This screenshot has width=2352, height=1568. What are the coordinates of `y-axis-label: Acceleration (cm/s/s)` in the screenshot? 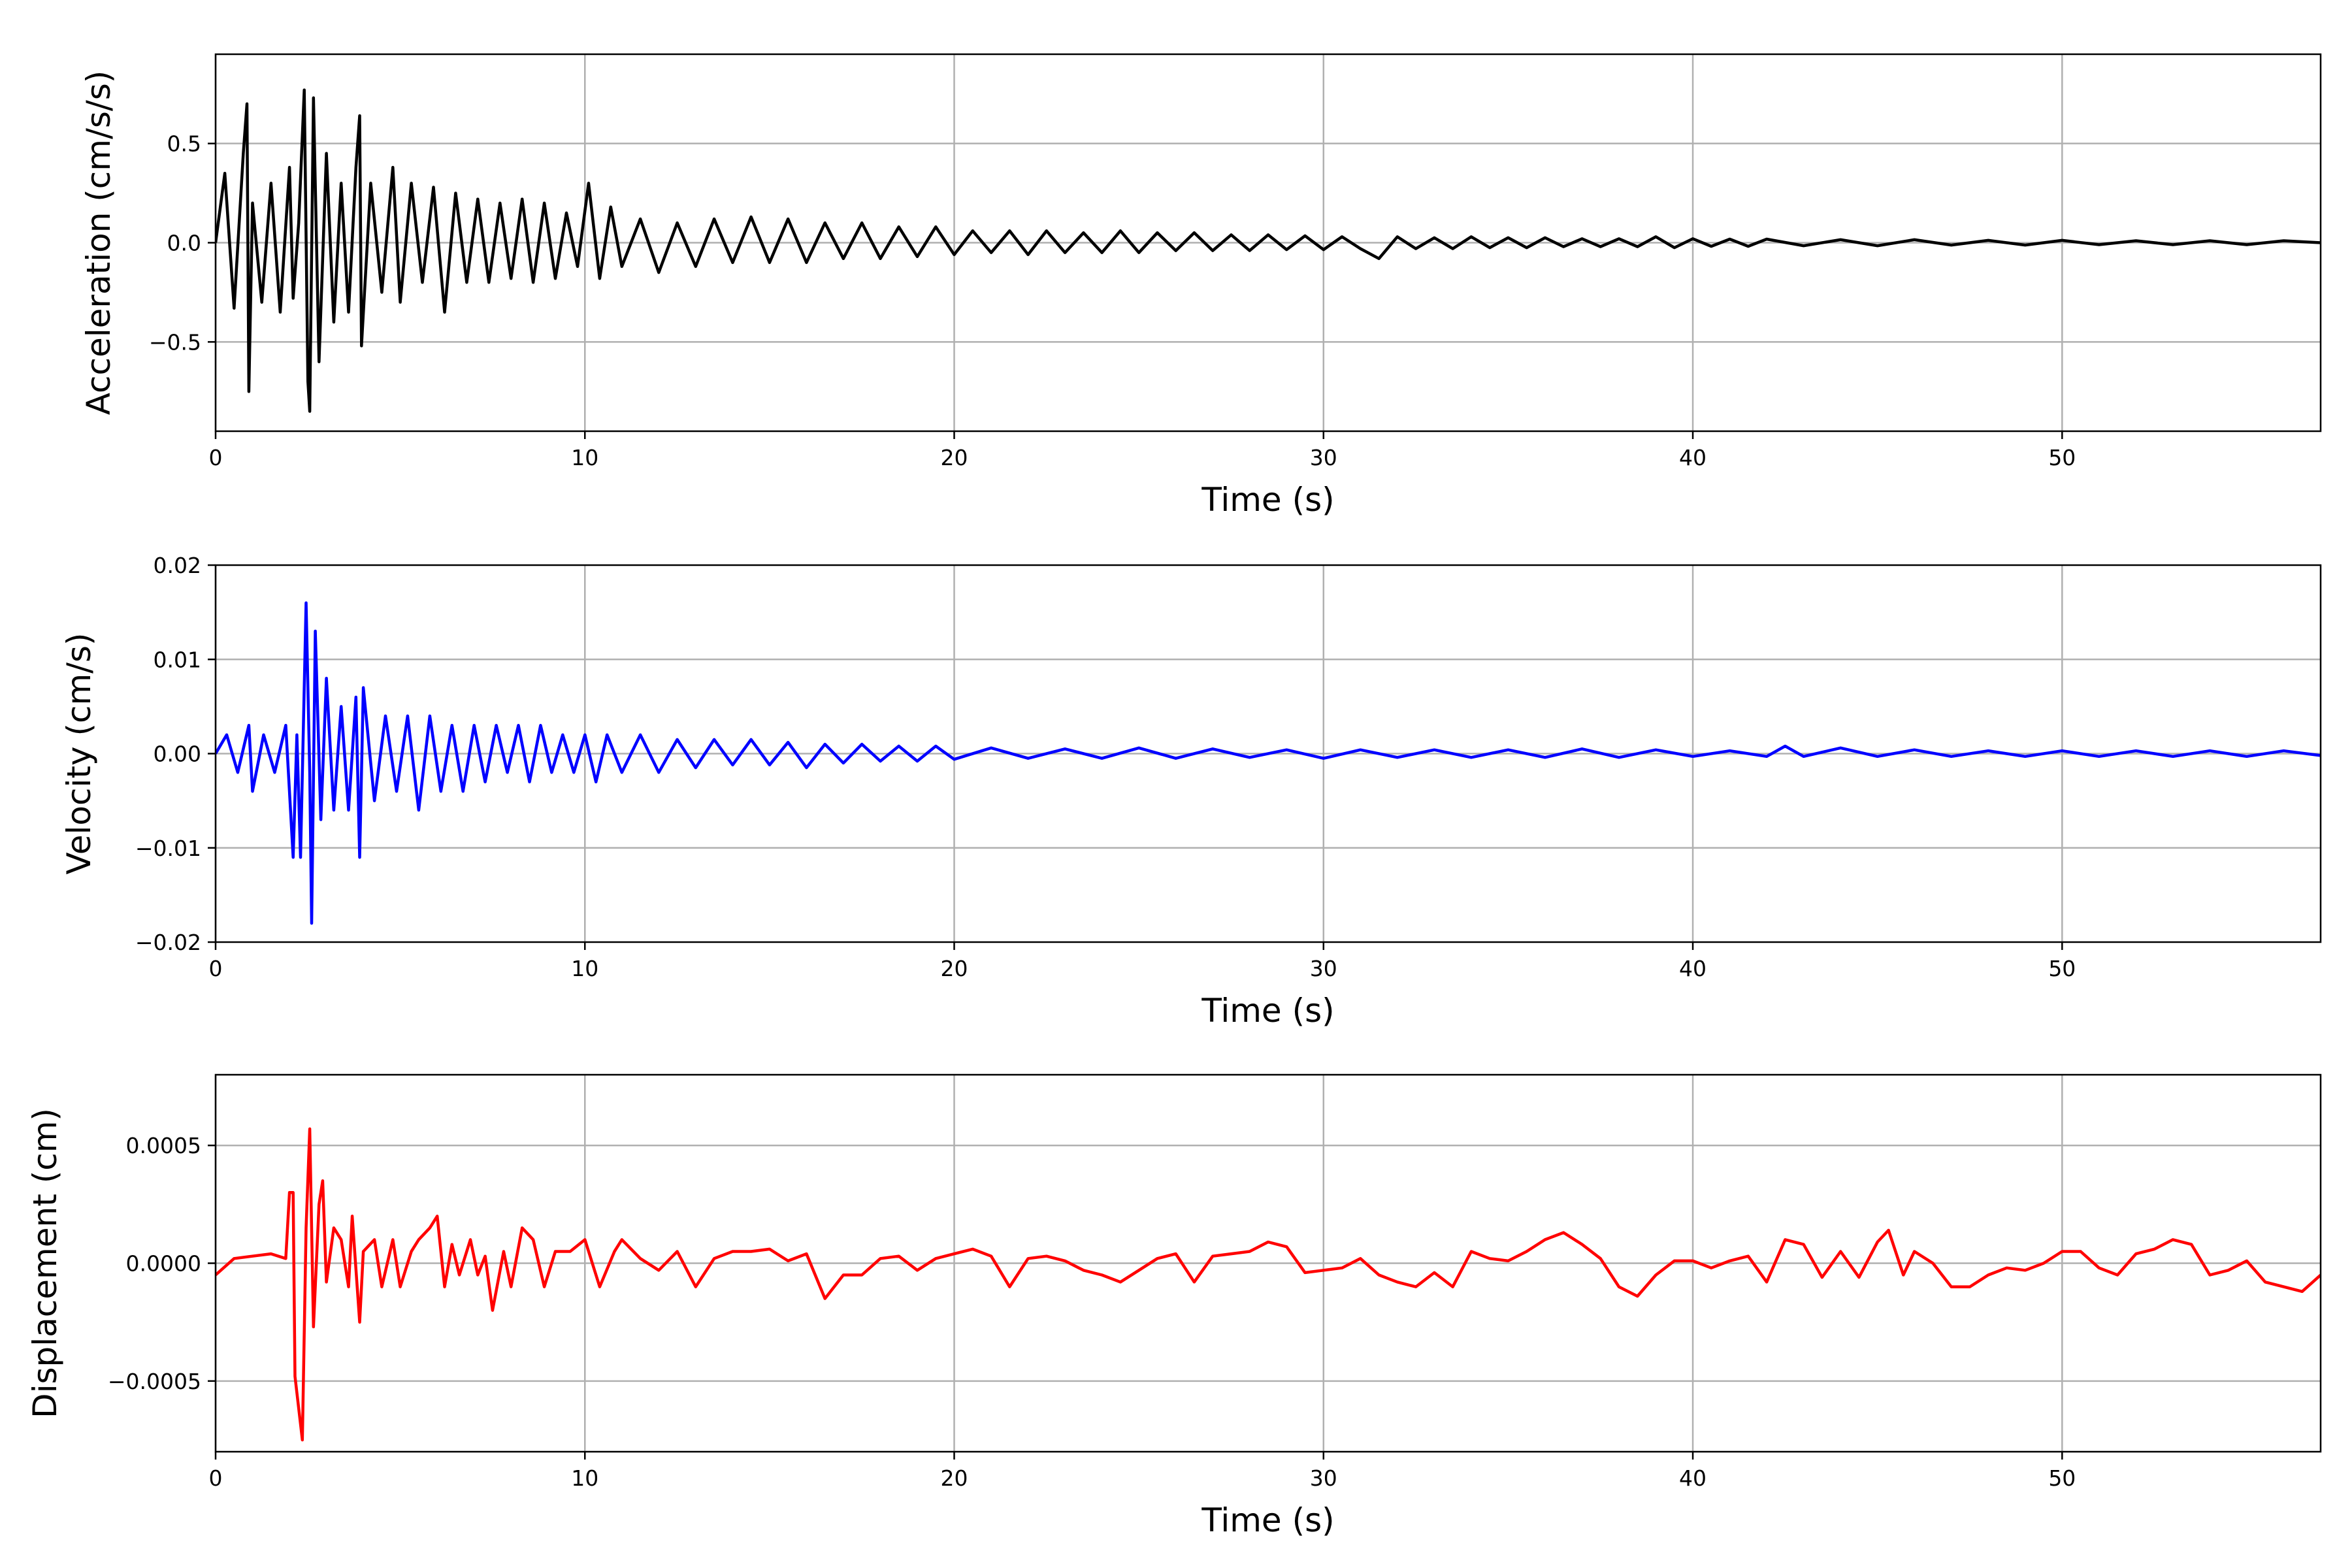 It's located at (99, 243).